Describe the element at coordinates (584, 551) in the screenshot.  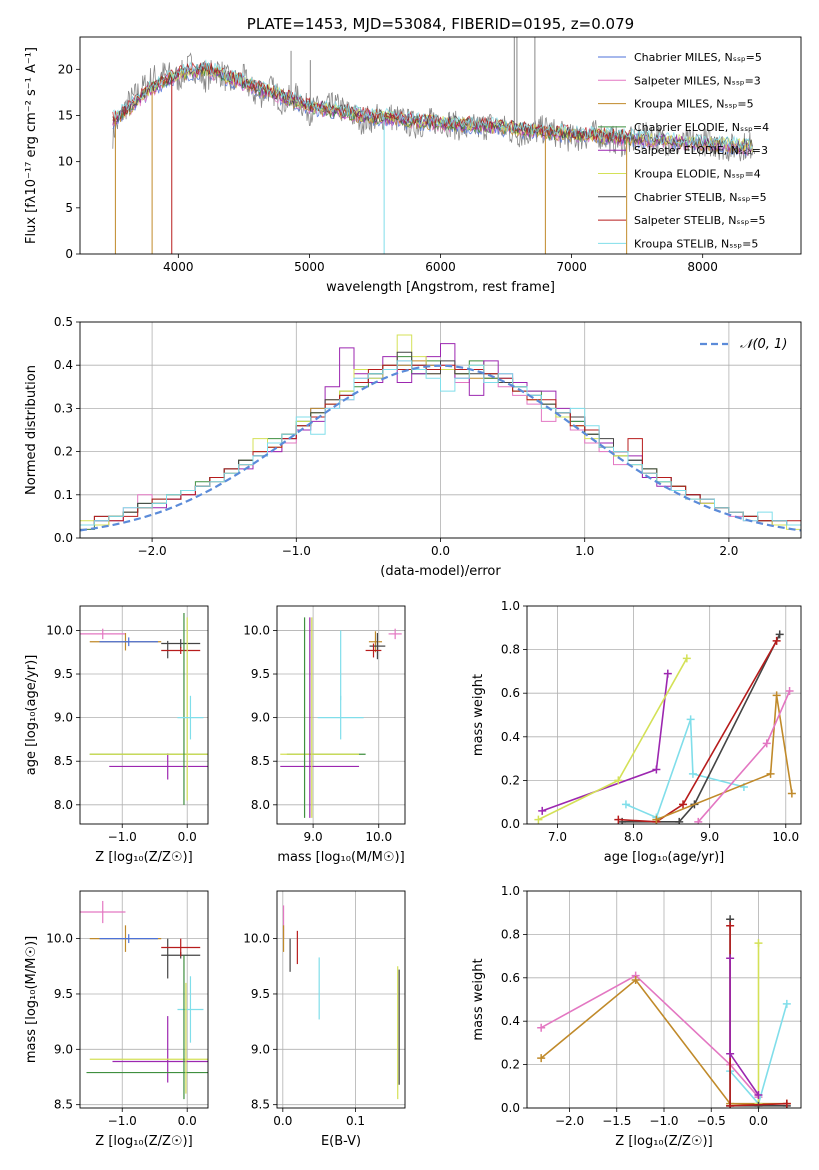
I see `x-tick-label: 1.0` at that location.